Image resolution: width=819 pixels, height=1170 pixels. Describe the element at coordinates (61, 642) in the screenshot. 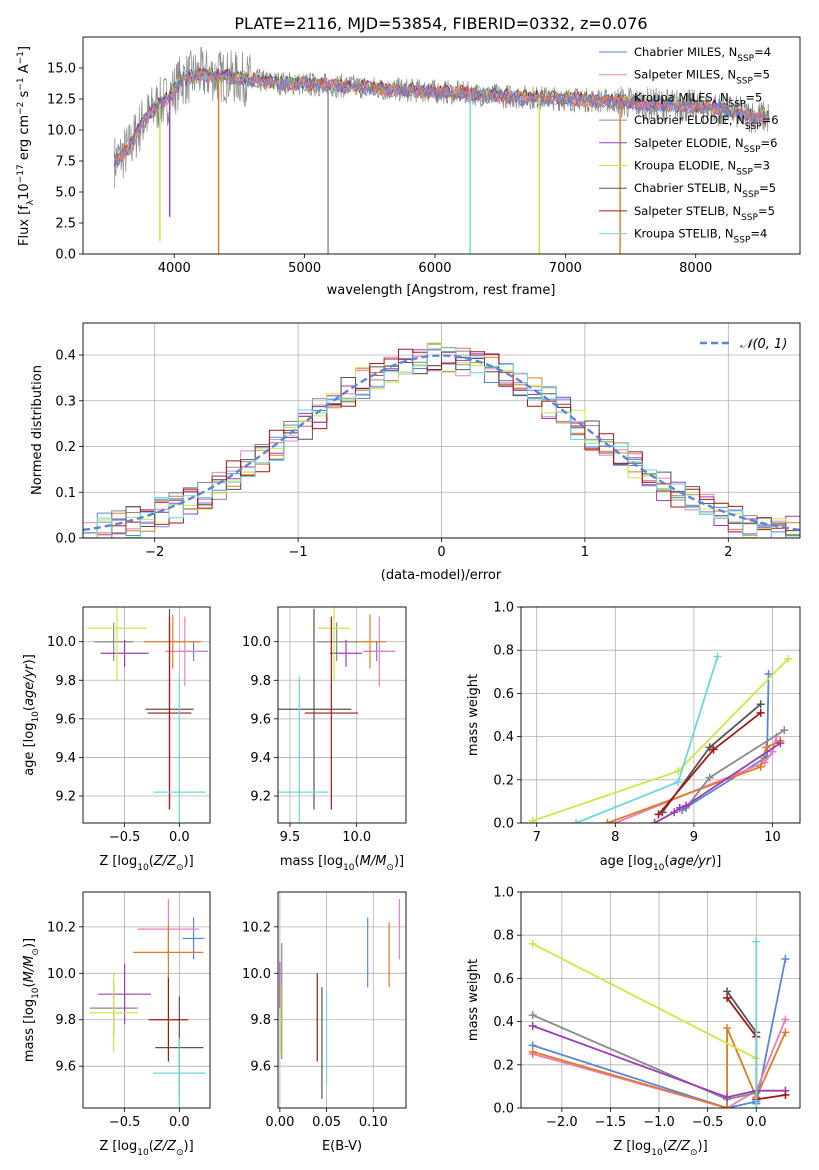

I see `y-tick-label: 10.0` at that location.